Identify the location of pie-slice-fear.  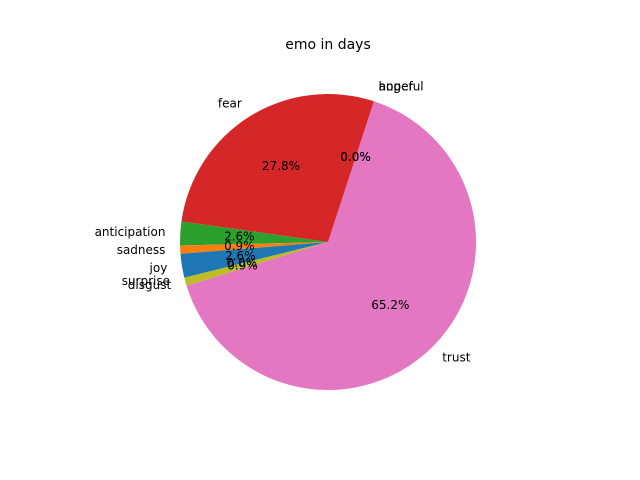
(277, 168).